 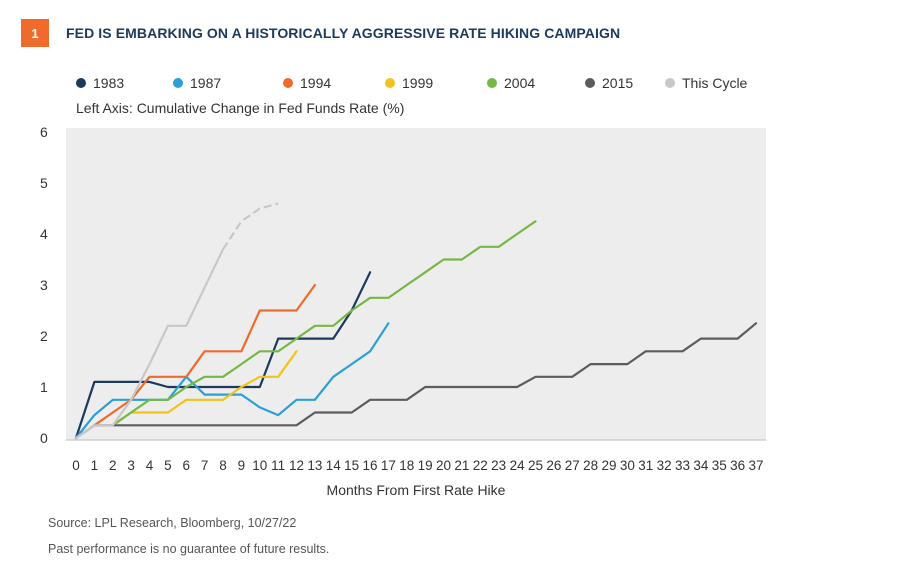 I want to click on x-tick-label: 10, so click(x=259, y=465).